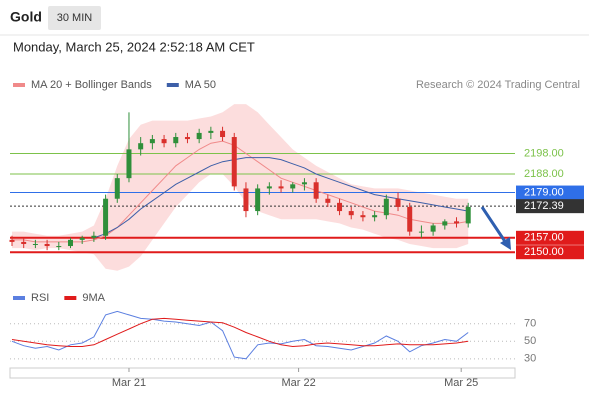  What do you see at coordinates (461, 383) in the screenshot?
I see `x-tick-label: Mar 25` at bounding box center [461, 383].